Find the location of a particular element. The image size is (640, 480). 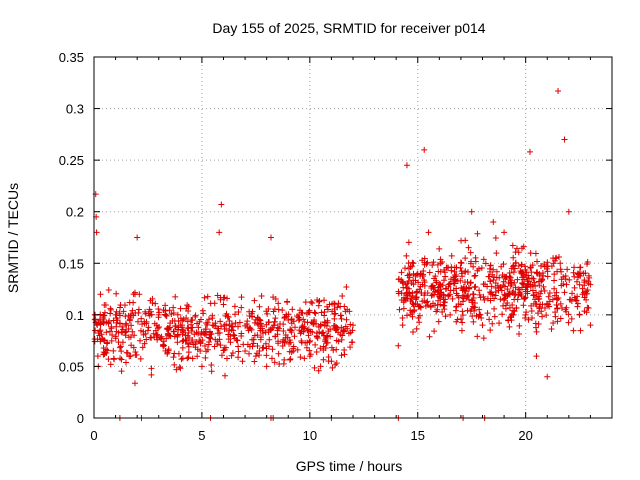

y-tick-label: 0.3 is located at coordinates (75, 109).